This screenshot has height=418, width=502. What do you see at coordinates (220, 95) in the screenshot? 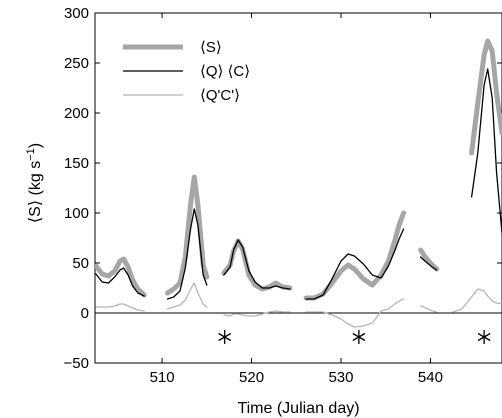
I see `legend-label: ⟨Q'C'⟩` at bounding box center [220, 95].